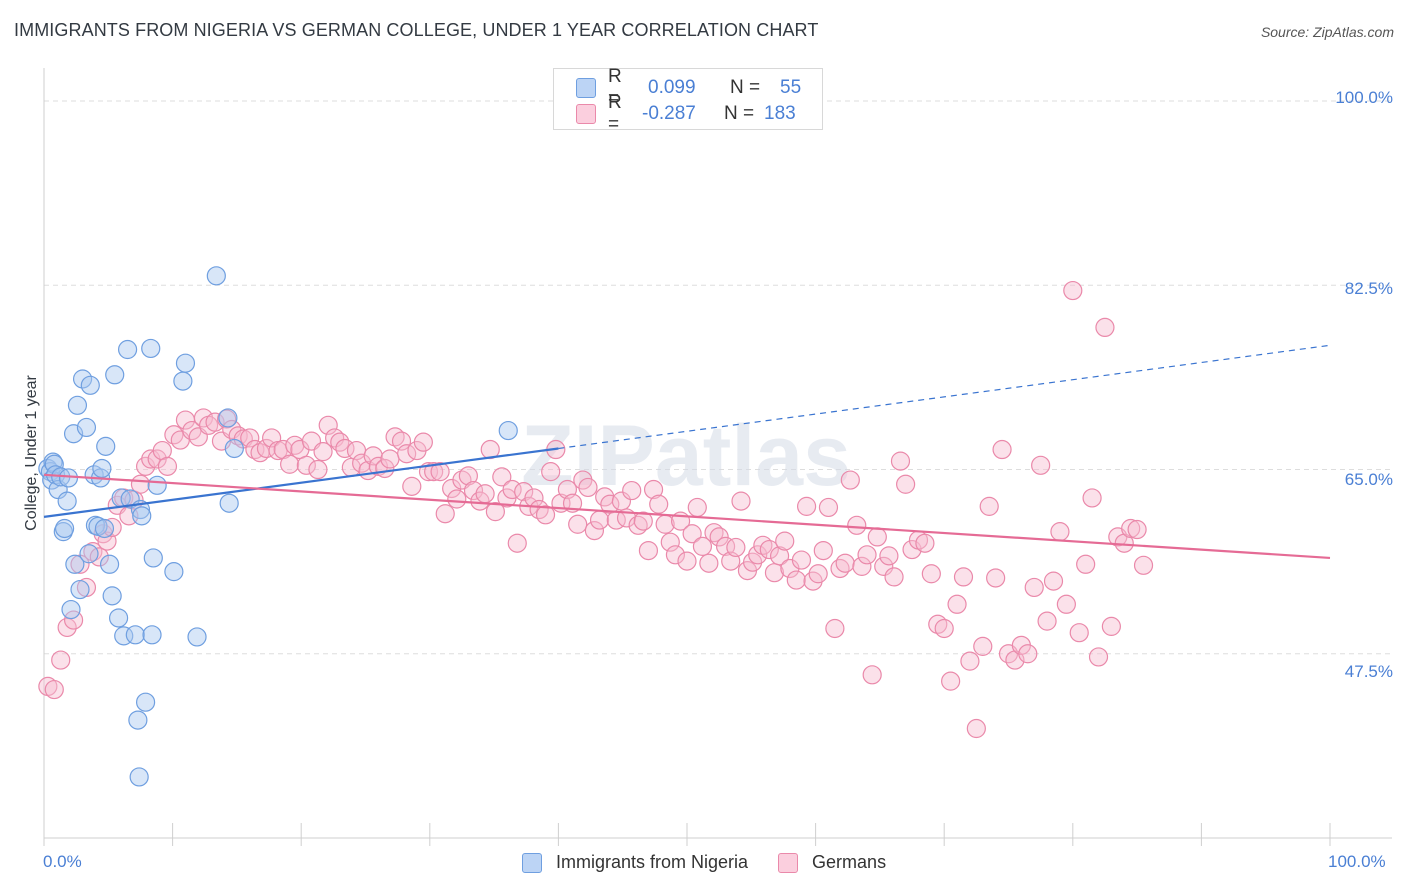 The width and height of the screenshot is (1406, 892). Describe the element at coordinates (532, 862) in the screenshot. I see `legend-swatch-nigeria` at that location.